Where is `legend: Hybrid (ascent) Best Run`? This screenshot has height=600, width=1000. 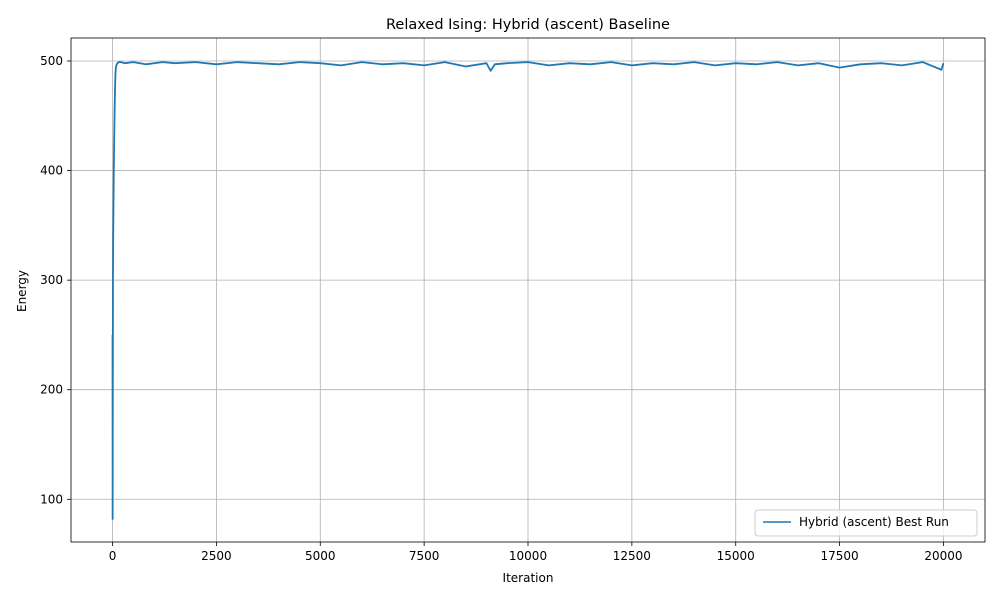 legend: Hybrid (ascent) Best Run is located at coordinates (866, 523).